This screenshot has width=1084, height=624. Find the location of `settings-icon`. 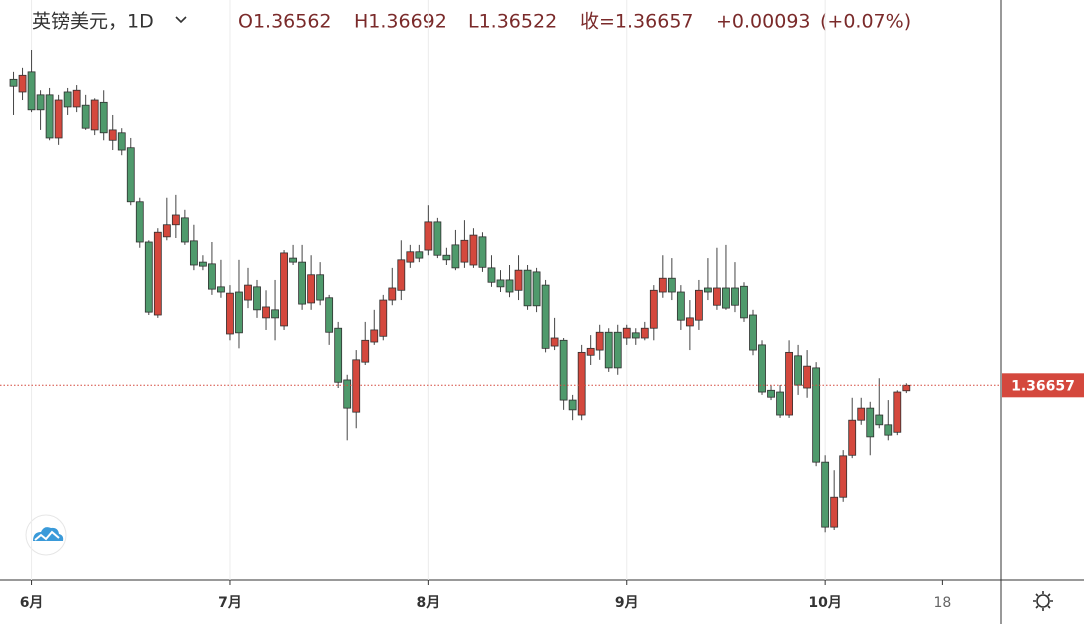

settings-icon is located at coordinates (1043, 601).